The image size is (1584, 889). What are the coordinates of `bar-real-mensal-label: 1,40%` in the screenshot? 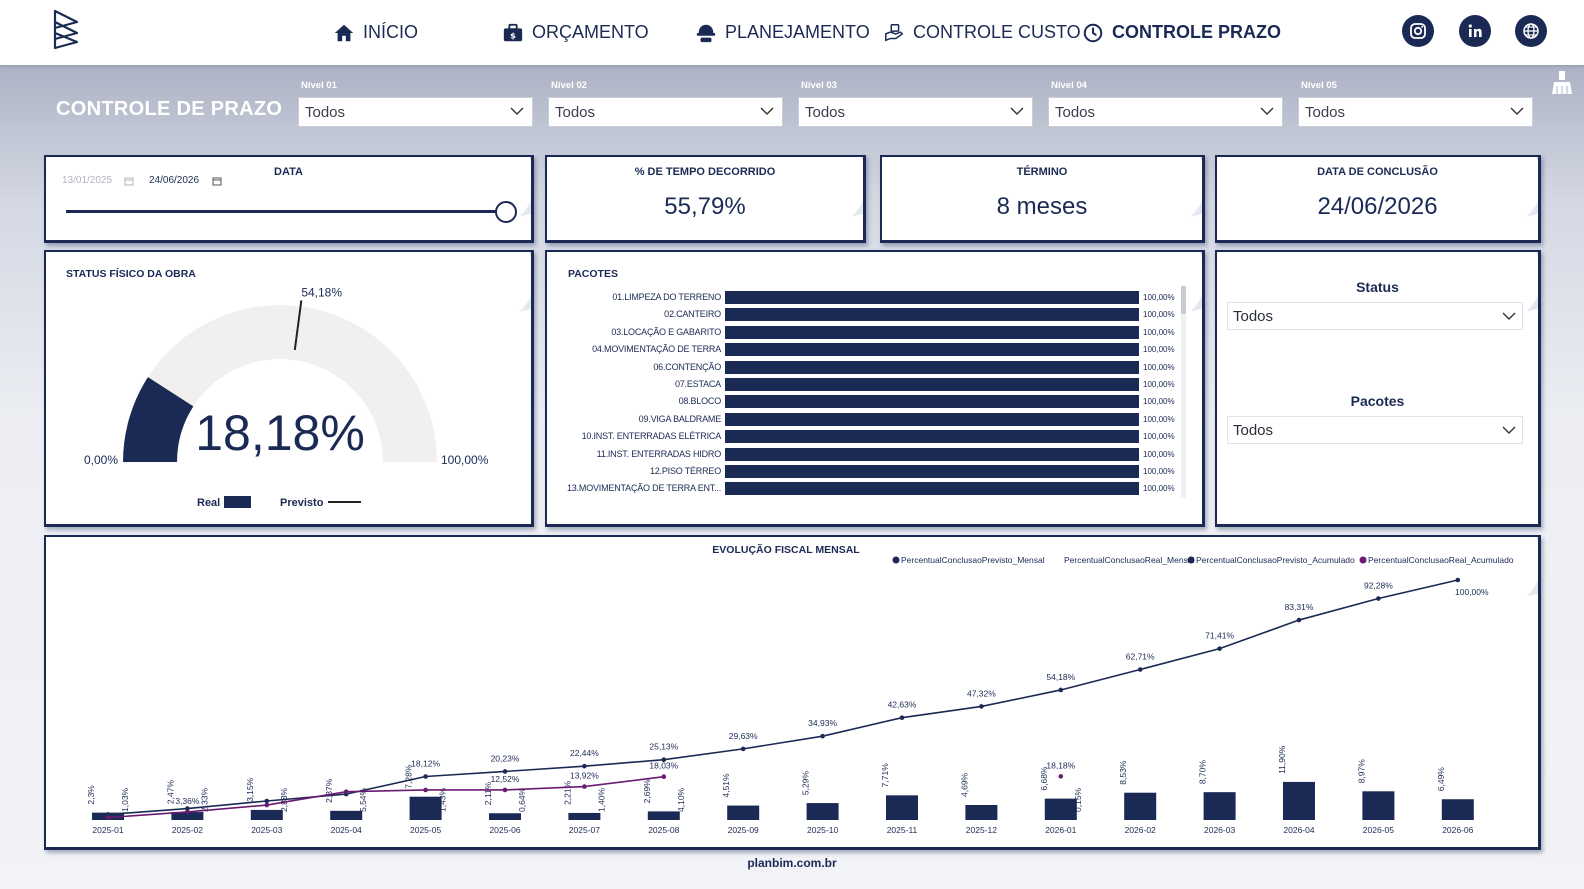 It's located at (601, 799).